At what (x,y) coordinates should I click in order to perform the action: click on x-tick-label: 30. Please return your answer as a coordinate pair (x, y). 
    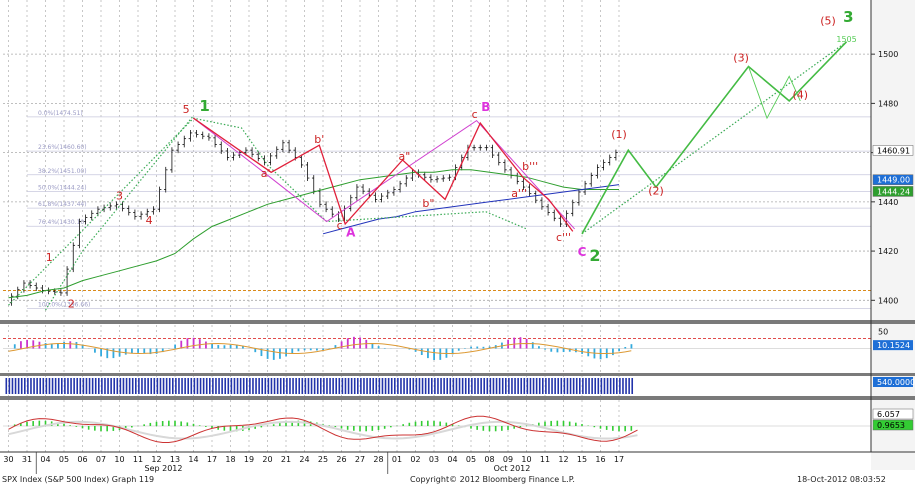
    Looking at the image, I should click on (8, 459).